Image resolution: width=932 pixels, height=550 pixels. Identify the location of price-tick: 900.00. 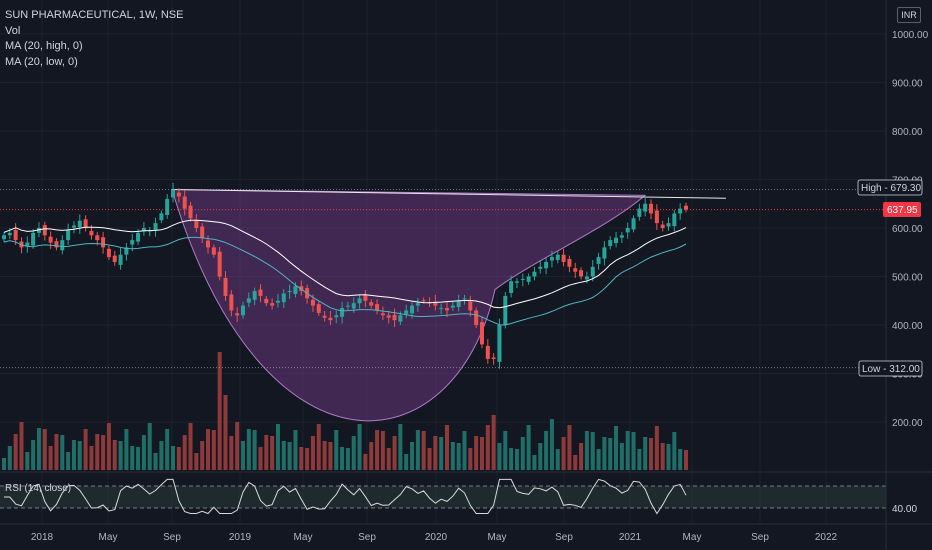
(907, 84).